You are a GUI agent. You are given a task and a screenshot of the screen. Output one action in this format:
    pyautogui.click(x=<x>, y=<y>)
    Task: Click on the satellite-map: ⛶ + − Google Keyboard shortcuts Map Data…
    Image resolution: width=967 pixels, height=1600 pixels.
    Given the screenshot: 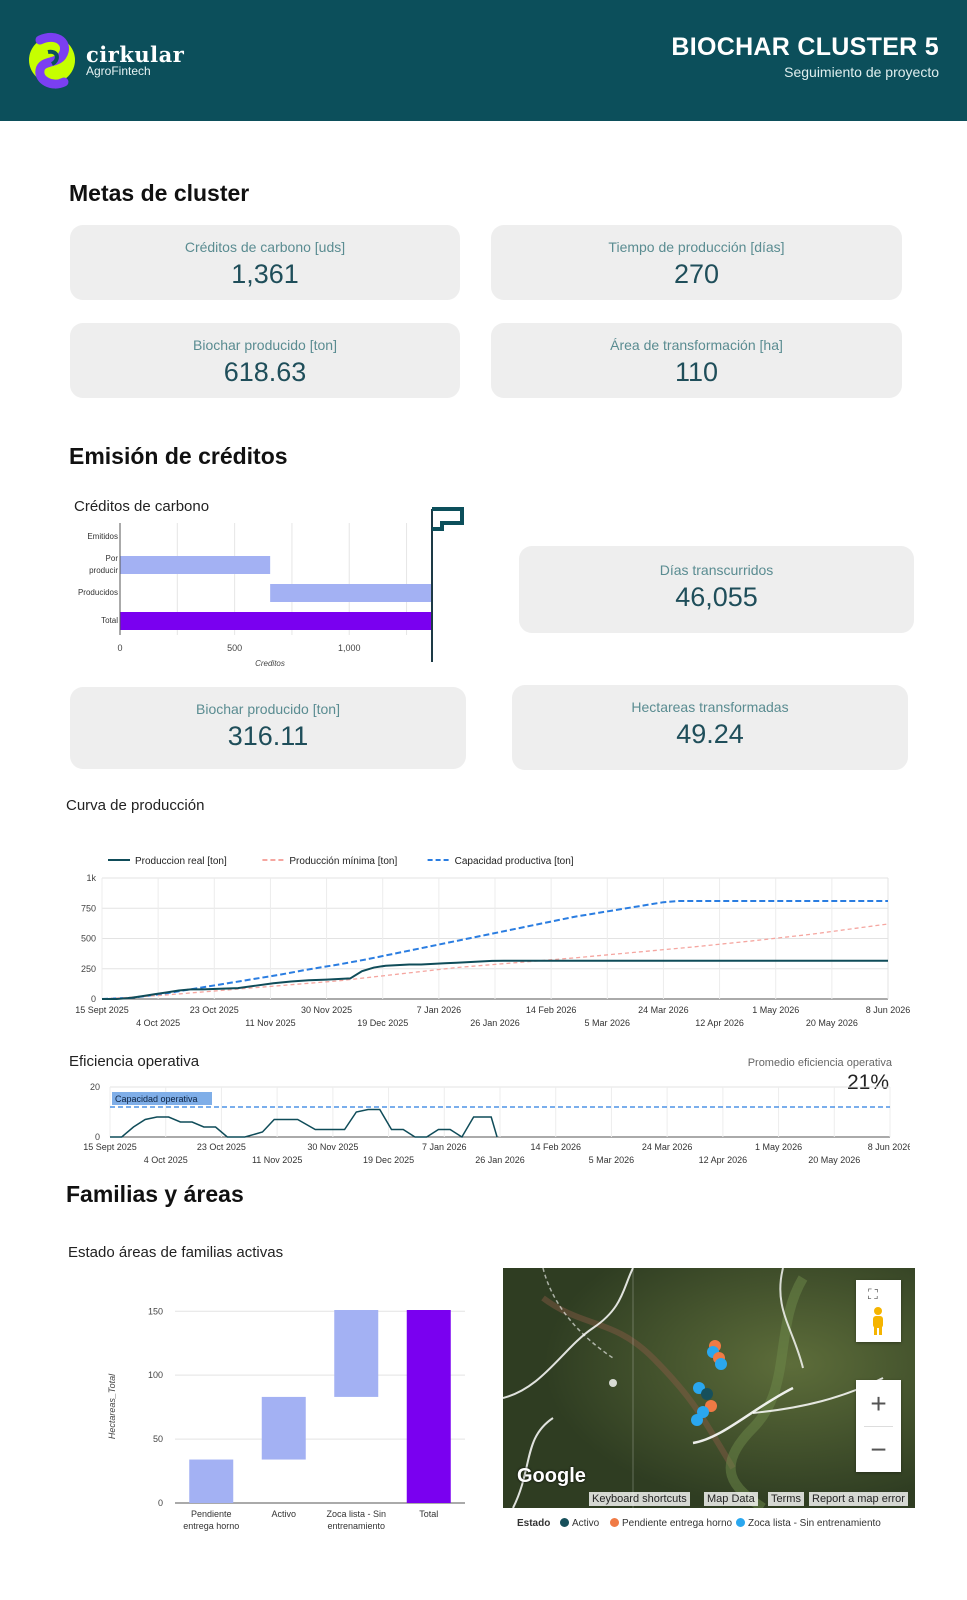 What is the action you would take?
    pyautogui.click(x=709, y=1388)
    